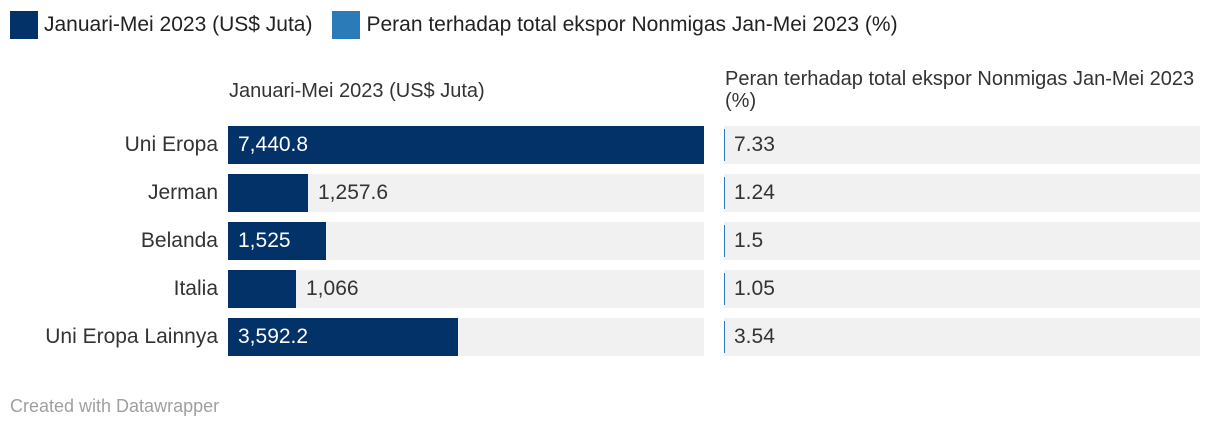 The height and width of the screenshot is (432, 1220). I want to click on bar-value-uni-eropa-lainnya, so click(343, 337).